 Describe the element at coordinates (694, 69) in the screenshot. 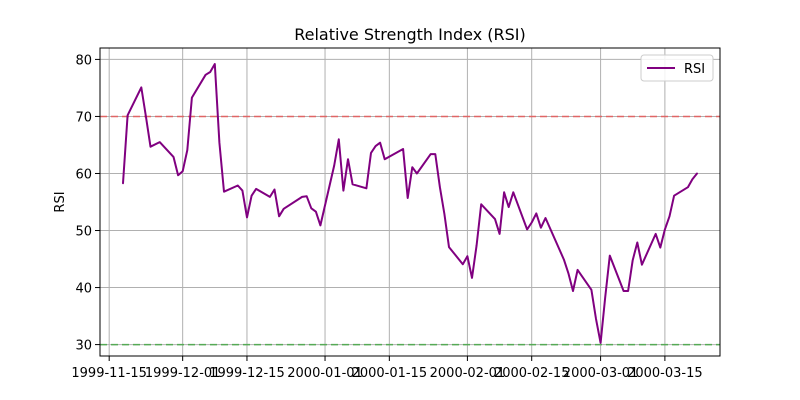

I see `legend-label: RSI` at that location.